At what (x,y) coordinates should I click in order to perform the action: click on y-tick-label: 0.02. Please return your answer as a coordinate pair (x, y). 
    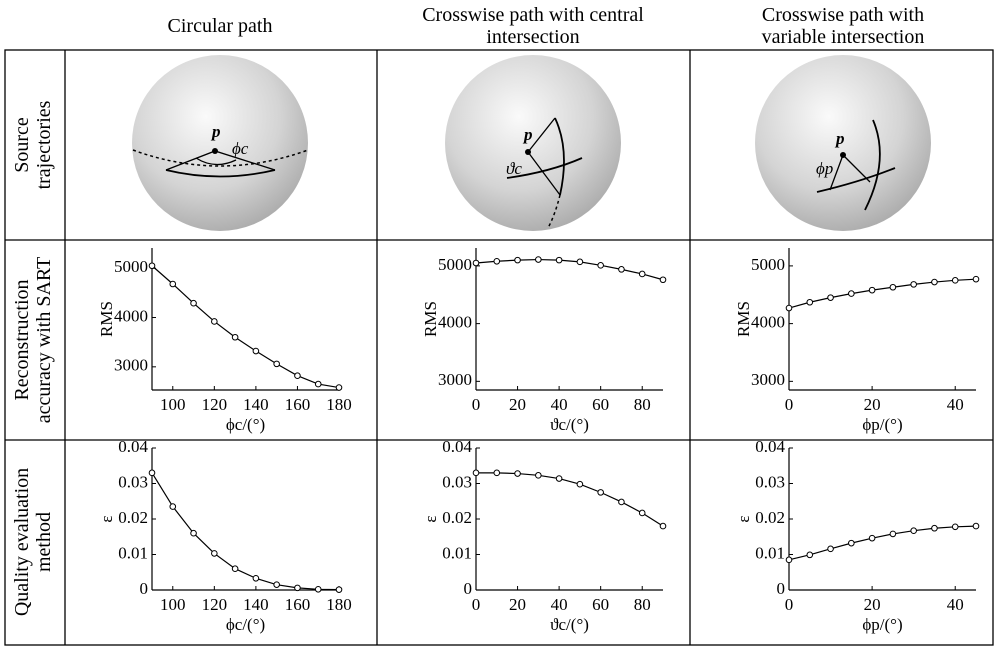
    Looking at the image, I should click on (133, 517).